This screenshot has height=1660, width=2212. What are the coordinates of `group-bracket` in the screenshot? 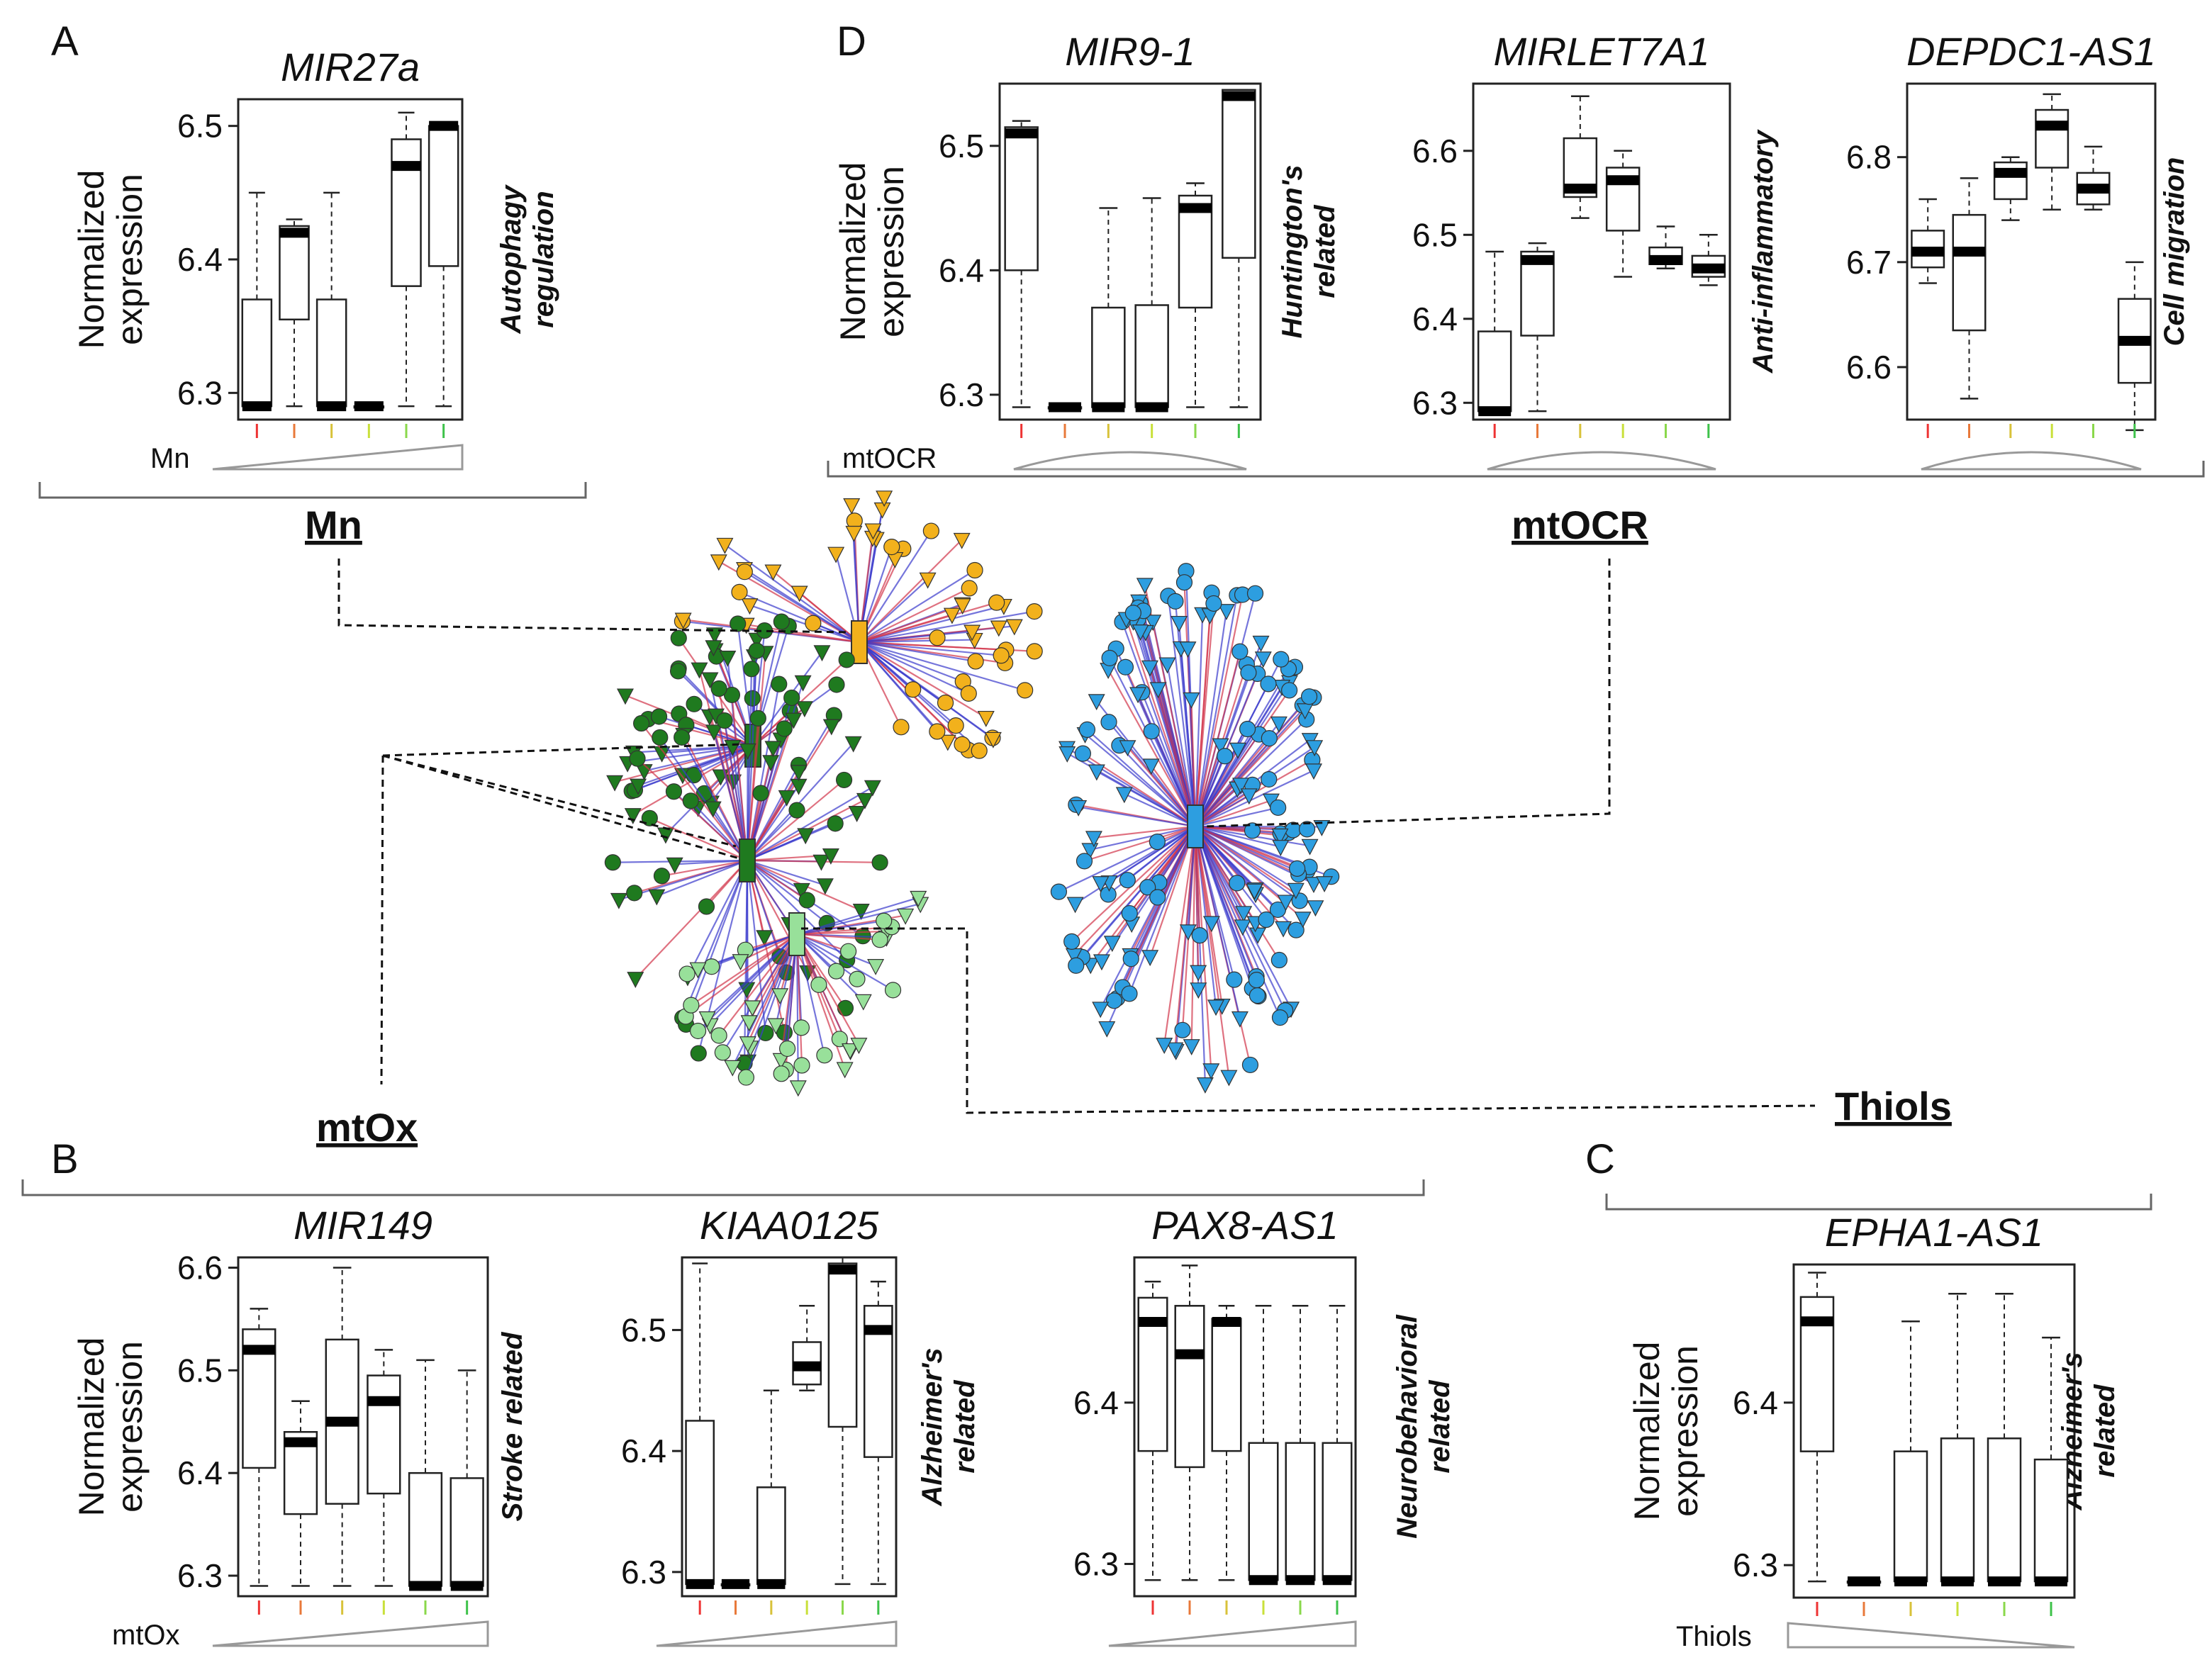 It's located at (1516, 469).